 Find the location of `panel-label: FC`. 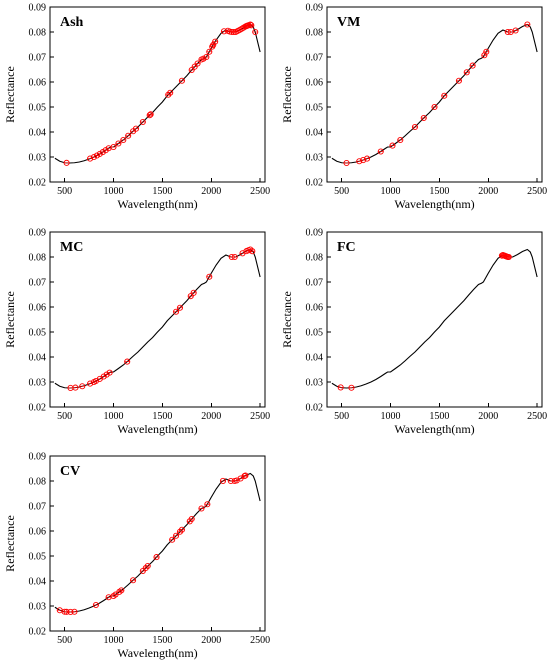

panel-label: FC is located at coordinates (346, 247).